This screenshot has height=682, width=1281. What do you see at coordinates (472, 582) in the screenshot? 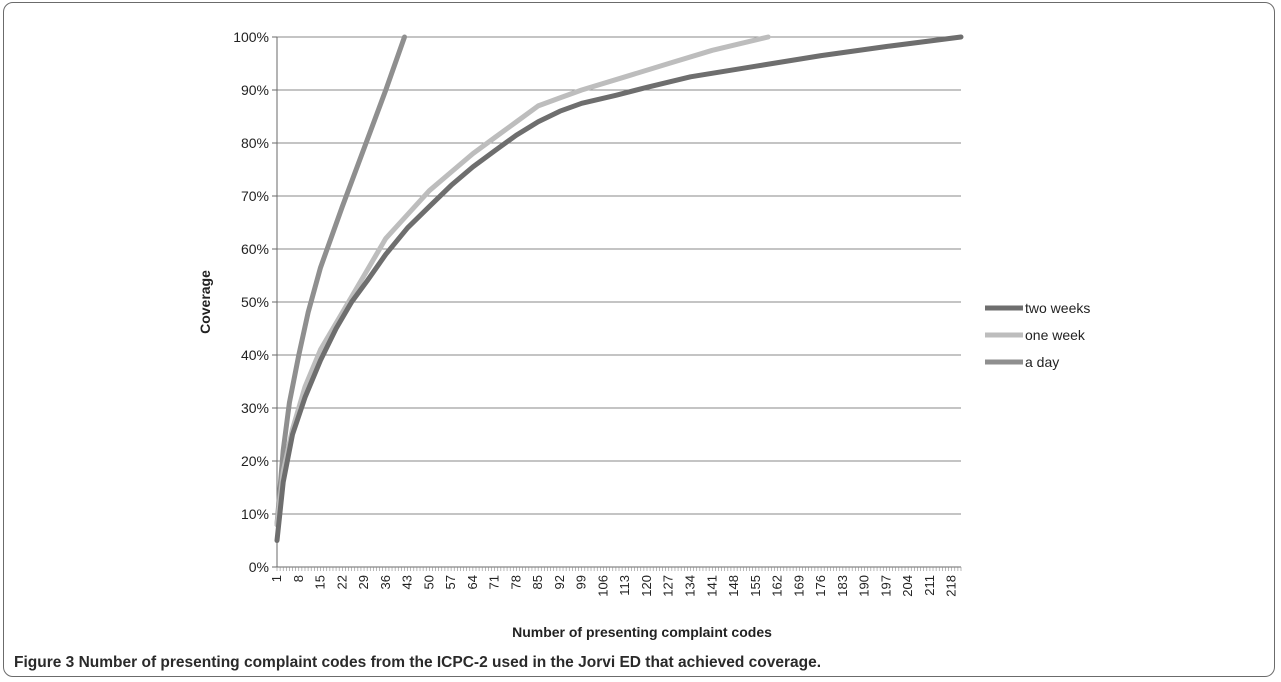
I see `x-tick-label: 64` at bounding box center [472, 582].